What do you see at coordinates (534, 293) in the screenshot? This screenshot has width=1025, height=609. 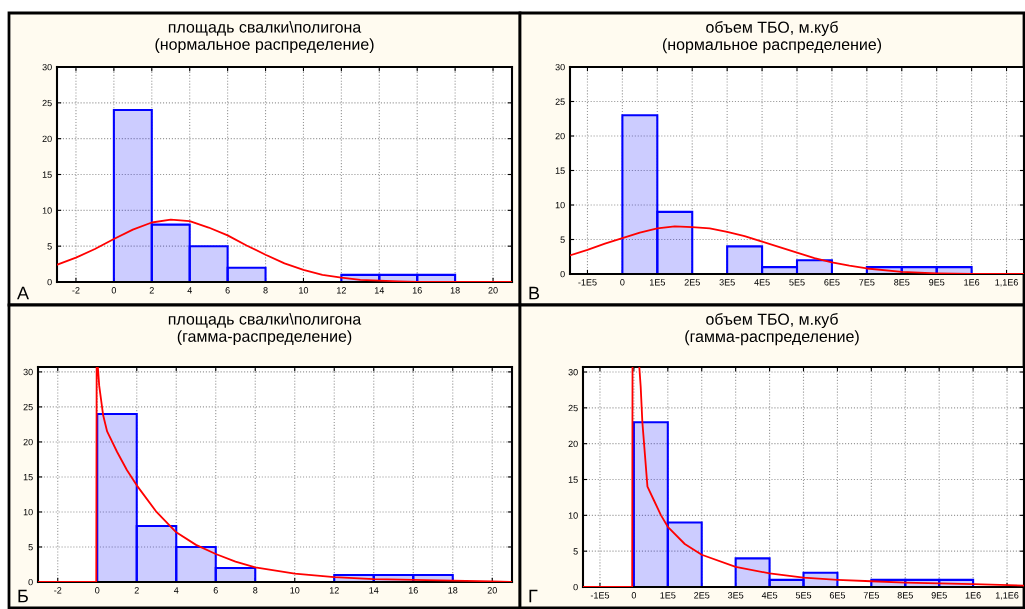 I see `text: В` at bounding box center [534, 293].